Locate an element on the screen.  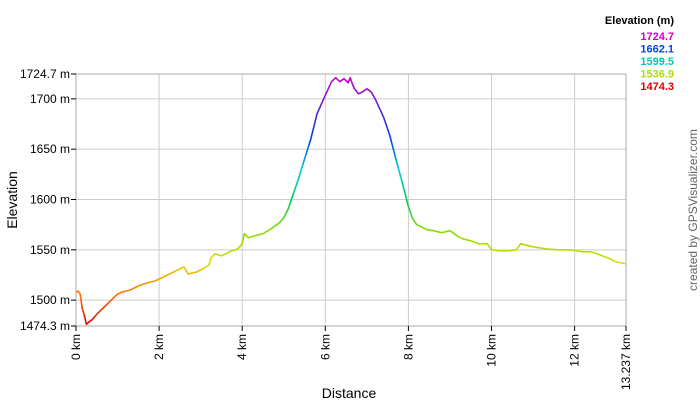
x-tick-label: 13.237 km is located at coordinates (626, 362).